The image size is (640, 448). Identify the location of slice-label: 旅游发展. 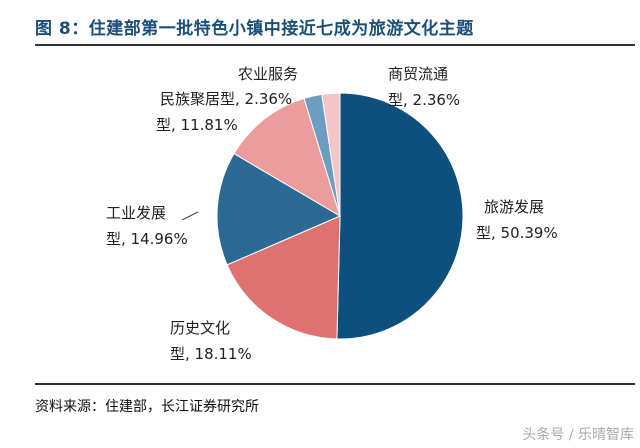
(514, 207).